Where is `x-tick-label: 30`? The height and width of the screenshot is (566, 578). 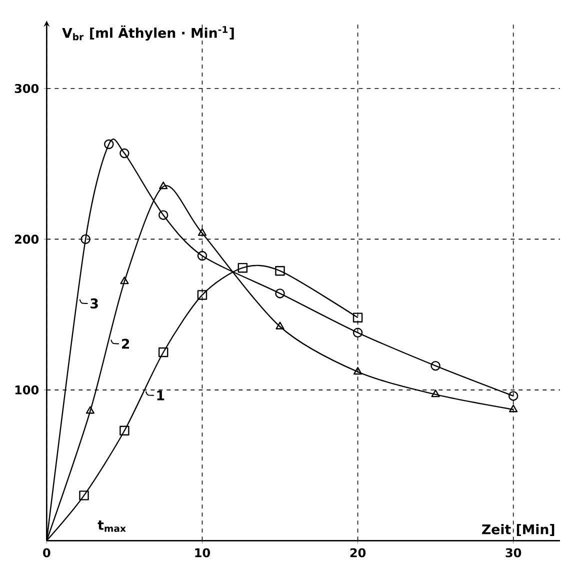
x-tick-label: 30 is located at coordinates (514, 553).